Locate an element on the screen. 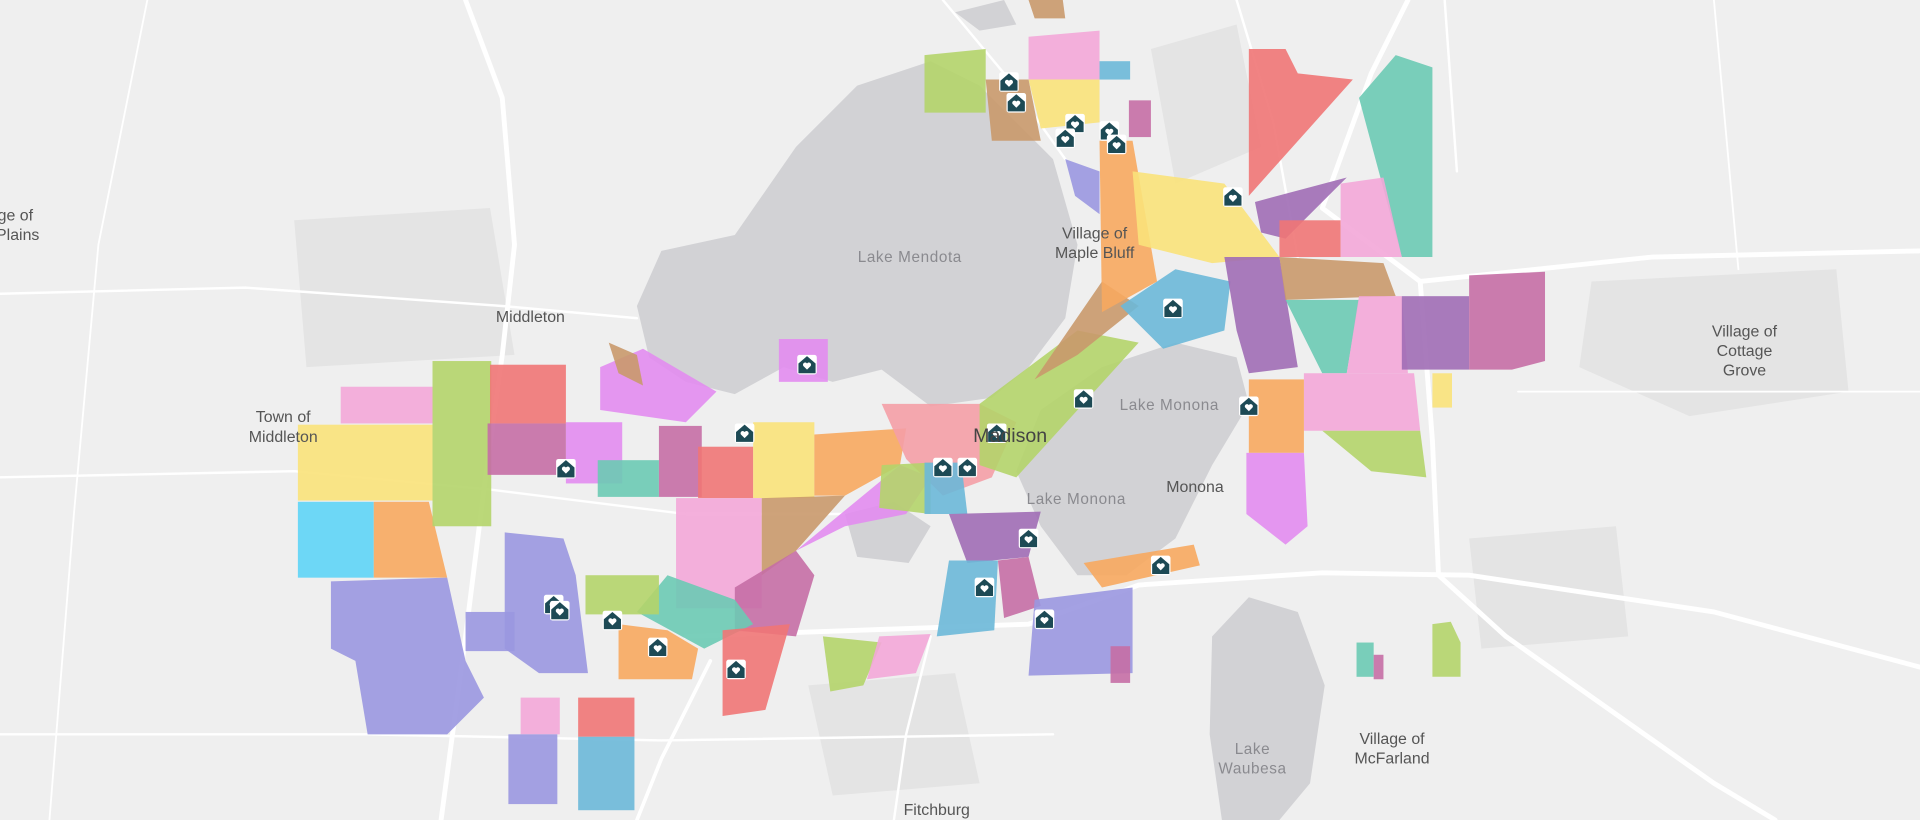 The height and width of the screenshot is (820, 1920). place-label: Maple Bluff is located at coordinates (1095, 253).